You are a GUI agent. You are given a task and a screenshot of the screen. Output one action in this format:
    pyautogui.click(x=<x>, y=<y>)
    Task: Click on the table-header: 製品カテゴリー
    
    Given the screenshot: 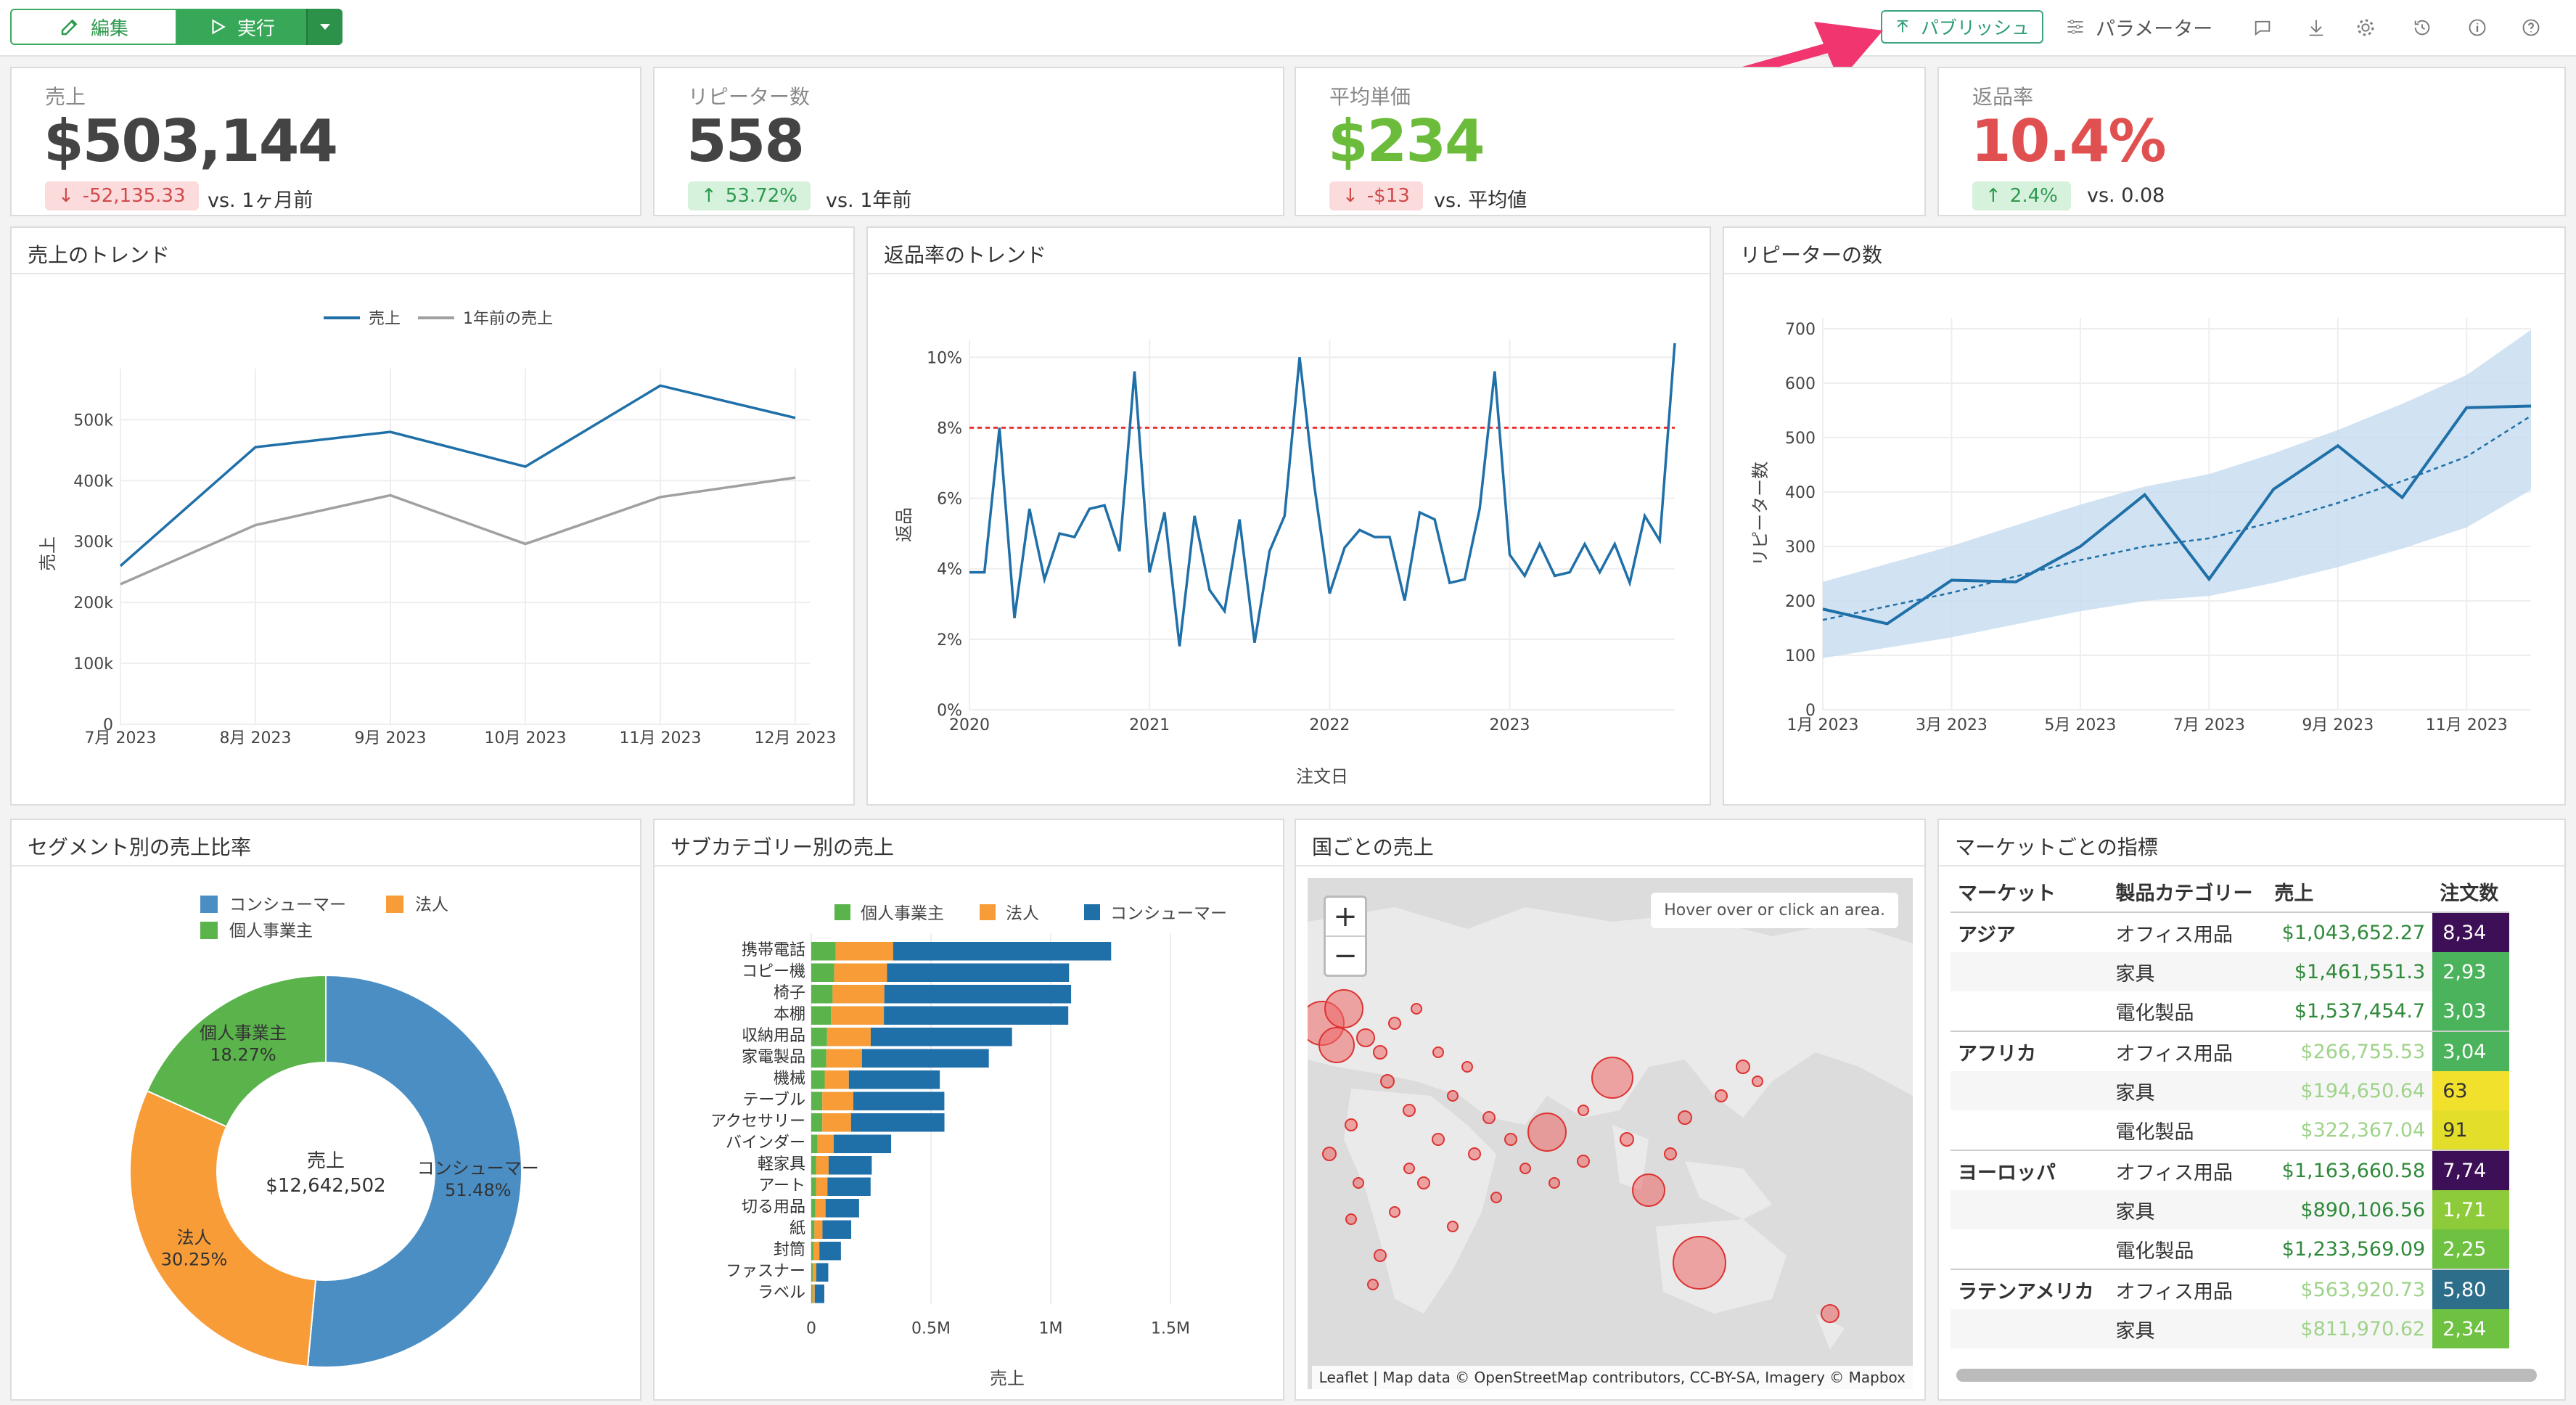 What is the action you would take?
    pyautogui.click(x=2188, y=892)
    